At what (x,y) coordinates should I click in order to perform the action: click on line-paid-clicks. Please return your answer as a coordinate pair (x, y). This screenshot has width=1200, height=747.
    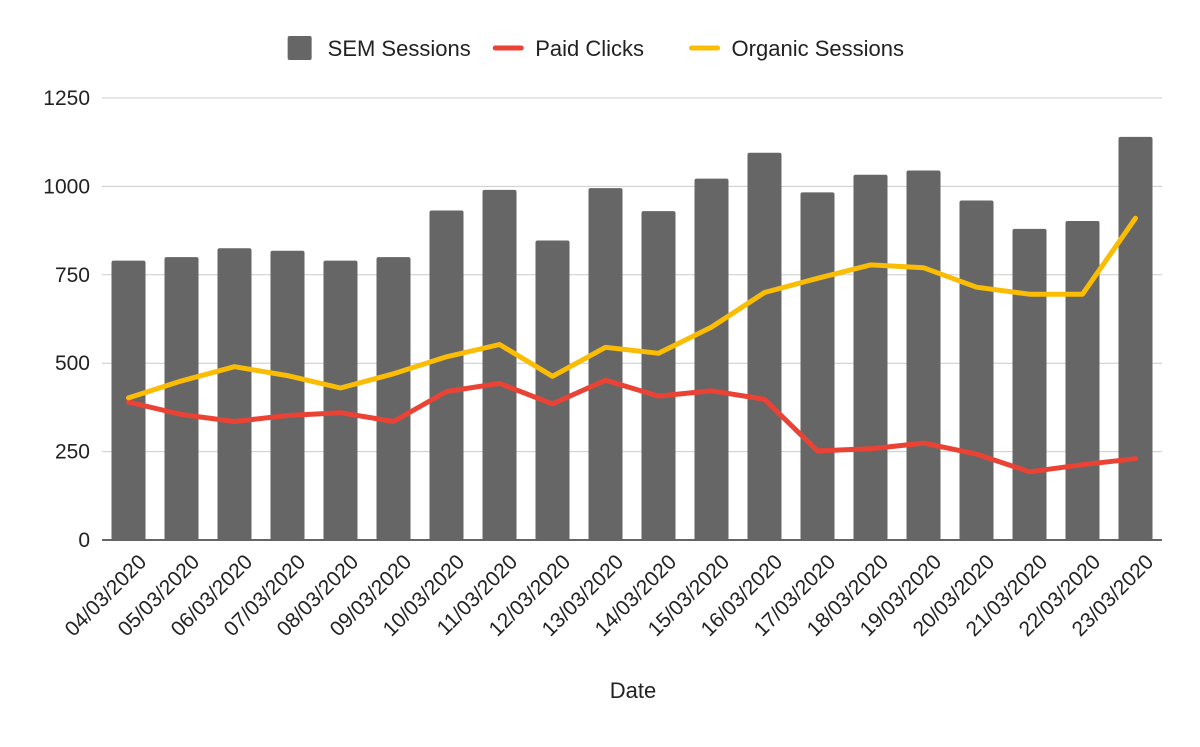
    Looking at the image, I should click on (632, 426).